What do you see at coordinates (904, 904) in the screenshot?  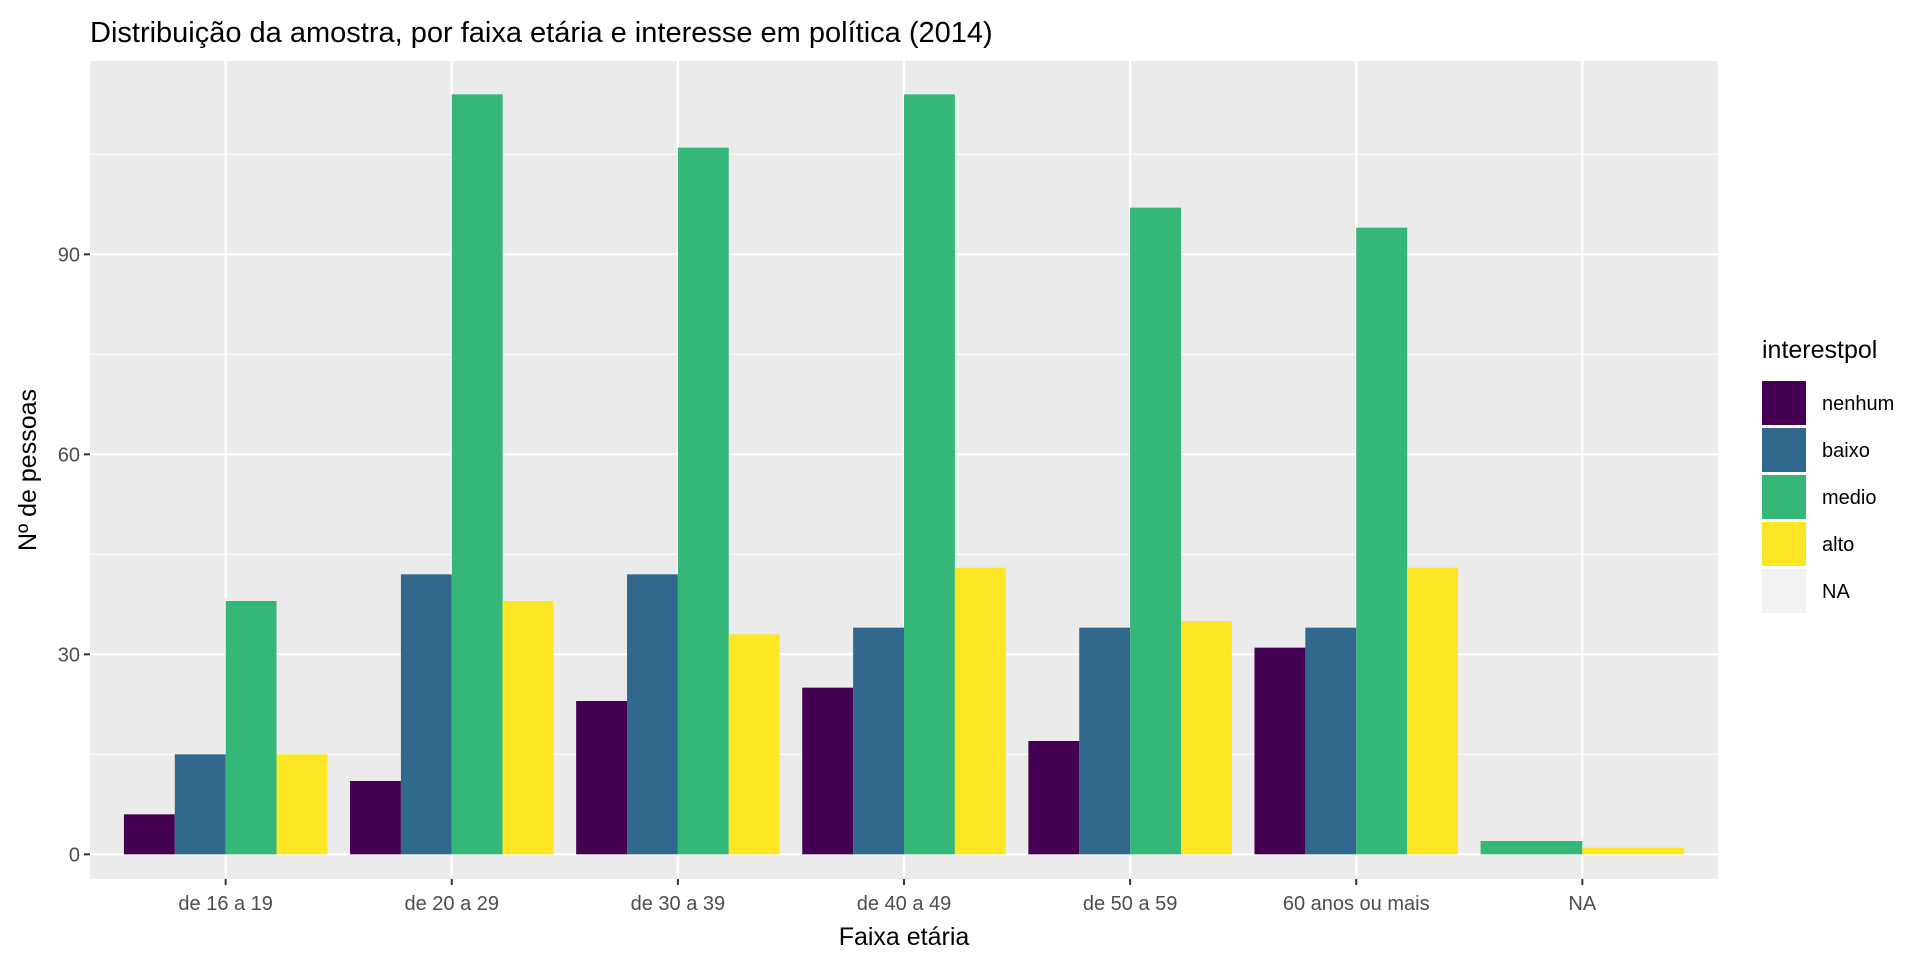 I see `x-tick-label: de 40 a 49` at bounding box center [904, 904].